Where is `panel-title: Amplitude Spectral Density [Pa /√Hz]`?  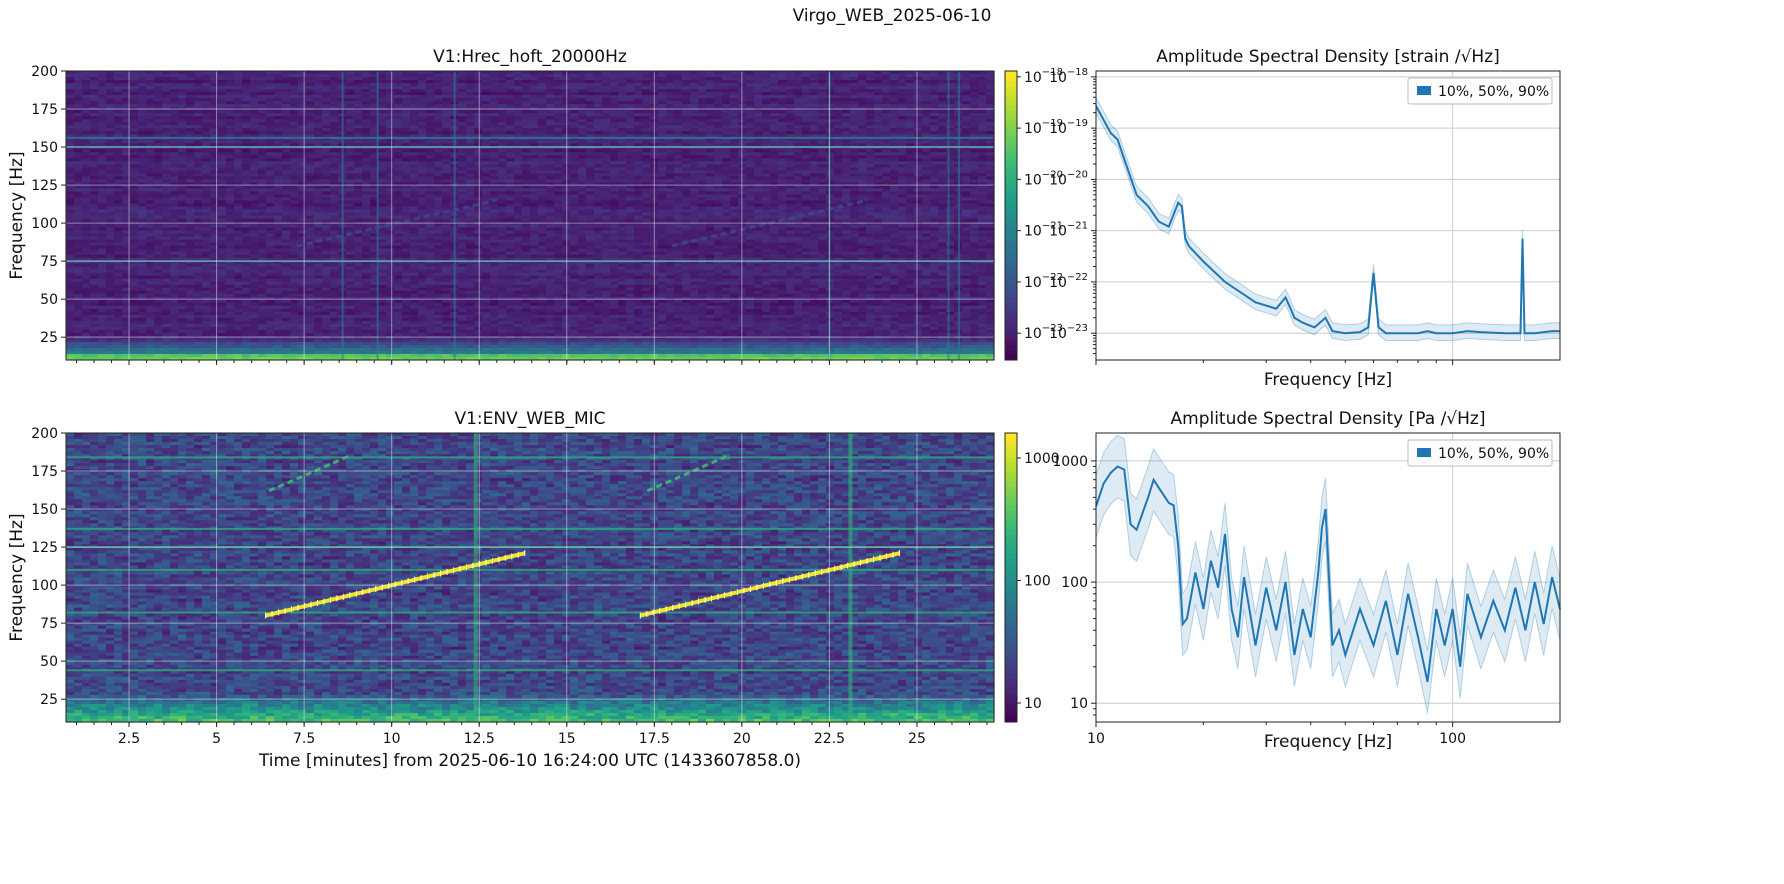
panel-title: Amplitude Spectral Density [Pa /√Hz] is located at coordinates (1328, 419).